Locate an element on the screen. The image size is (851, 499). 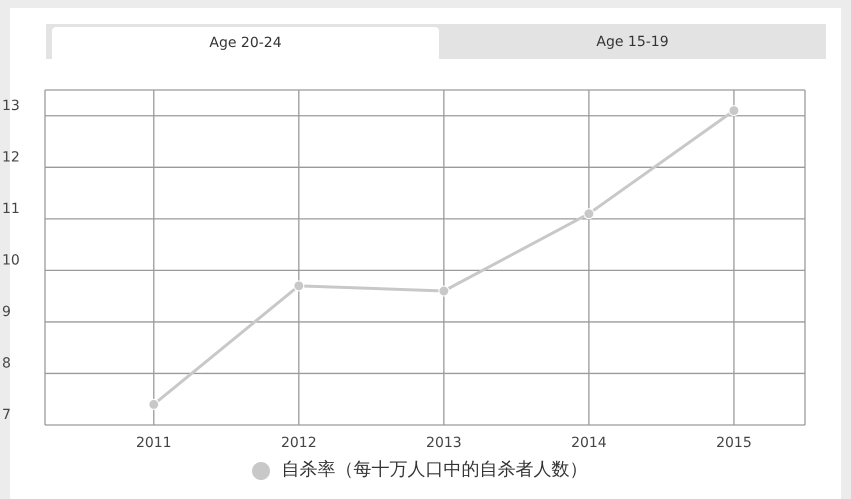
y-tick-label: 13 is located at coordinates (11, 106).